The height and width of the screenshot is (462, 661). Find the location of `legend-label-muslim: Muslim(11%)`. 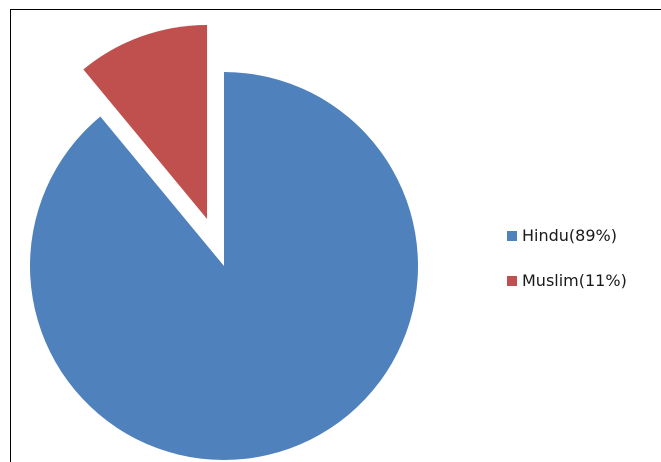

legend-label-muslim: Muslim(11%) is located at coordinates (574, 280).